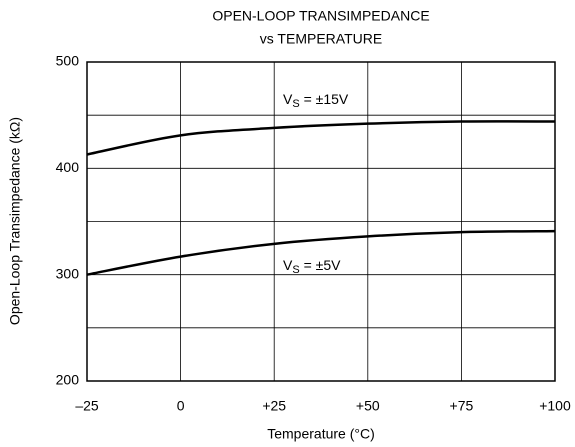 This screenshot has height=447, width=575. Describe the element at coordinates (274, 406) in the screenshot. I see `x-tick-label: +25` at that location.